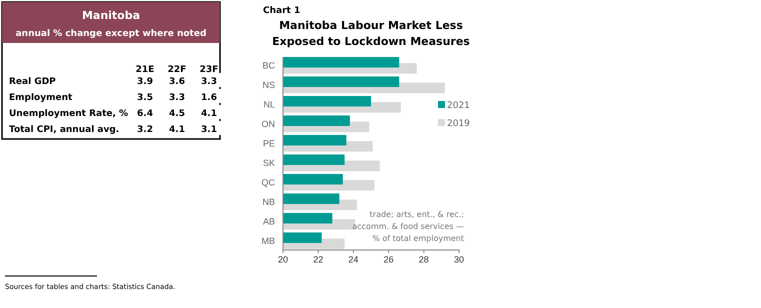 The width and height of the screenshot is (761, 308). Describe the element at coordinates (459, 259) in the screenshot. I see `x-tick-label: 30` at that location.